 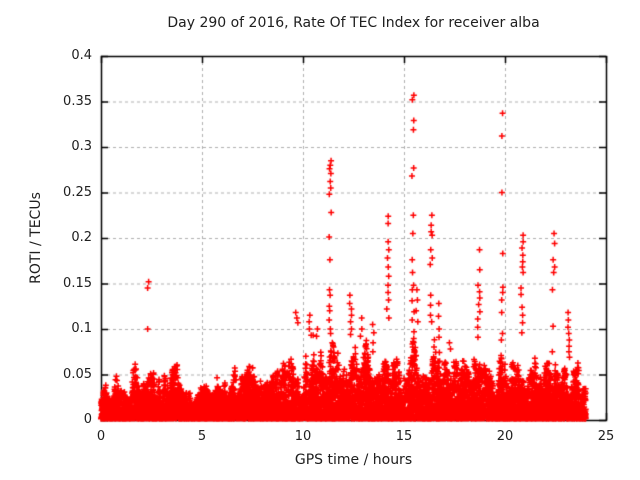 I want to click on y-tick-label: 0.25, so click(x=77, y=192).